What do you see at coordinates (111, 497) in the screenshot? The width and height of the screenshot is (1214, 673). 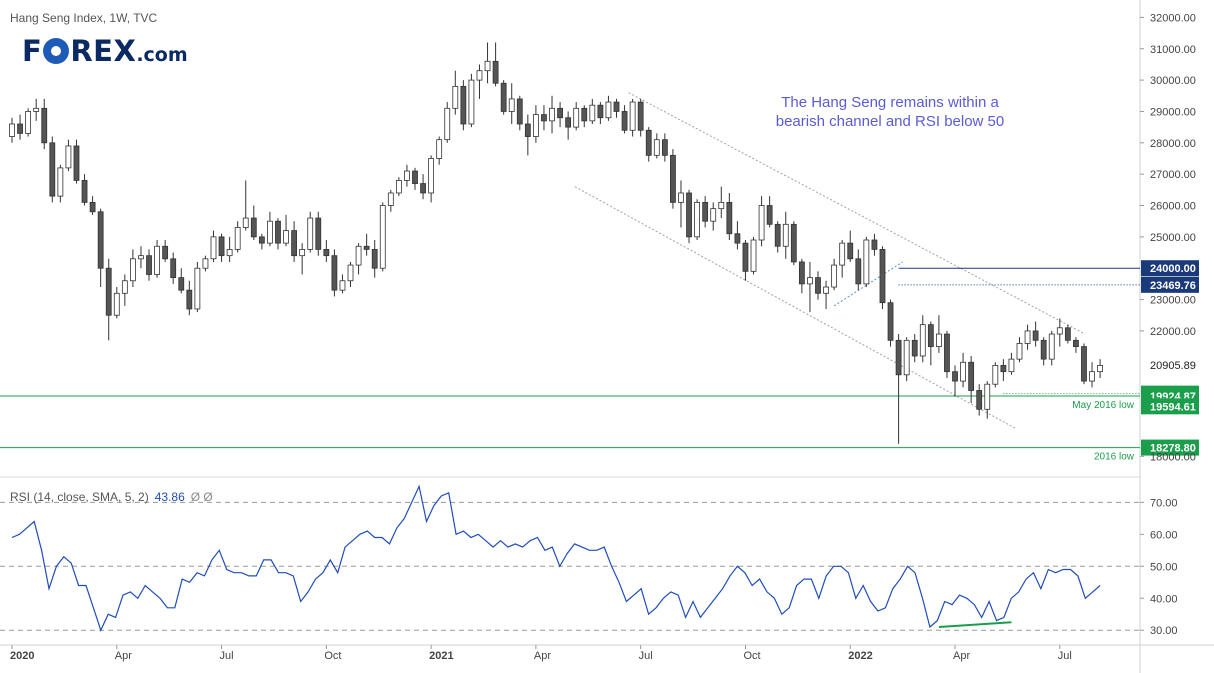 I see `rsi-header: RSI (14, close, SMA, 5, 2) 43.86 Ø Ø` at bounding box center [111, 497].